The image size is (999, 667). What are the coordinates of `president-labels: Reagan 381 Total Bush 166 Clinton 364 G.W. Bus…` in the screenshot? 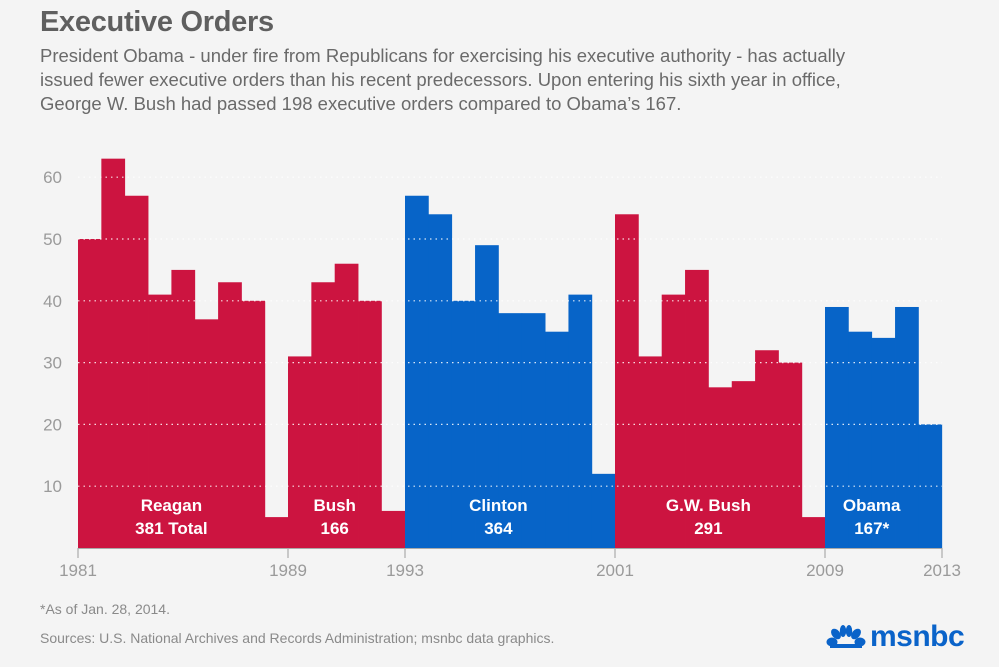 It's located at (518, 517).